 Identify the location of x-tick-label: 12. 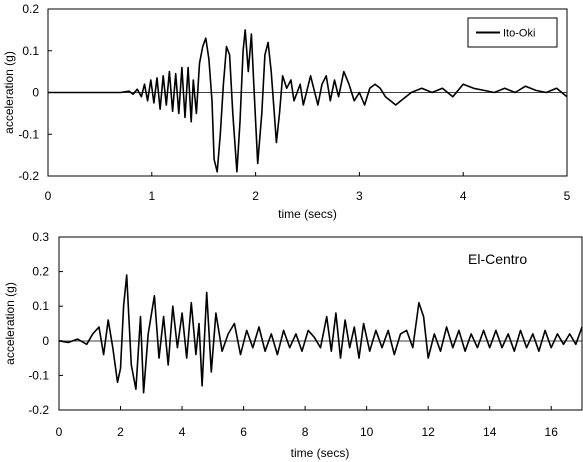
(428, 432).